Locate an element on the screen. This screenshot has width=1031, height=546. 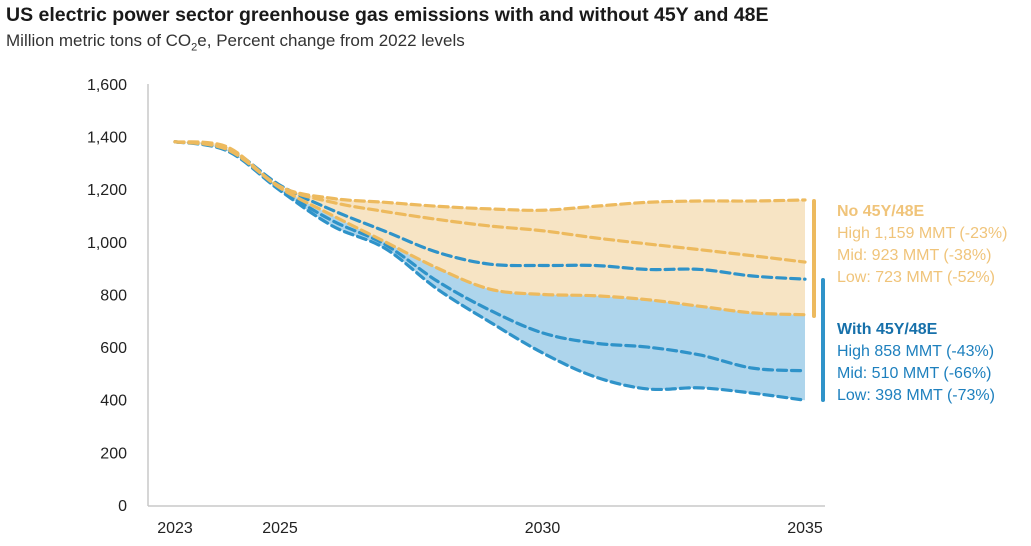
no-legend-item: Low: 723 MMT (-52%) is located at coordinates (916, 277).